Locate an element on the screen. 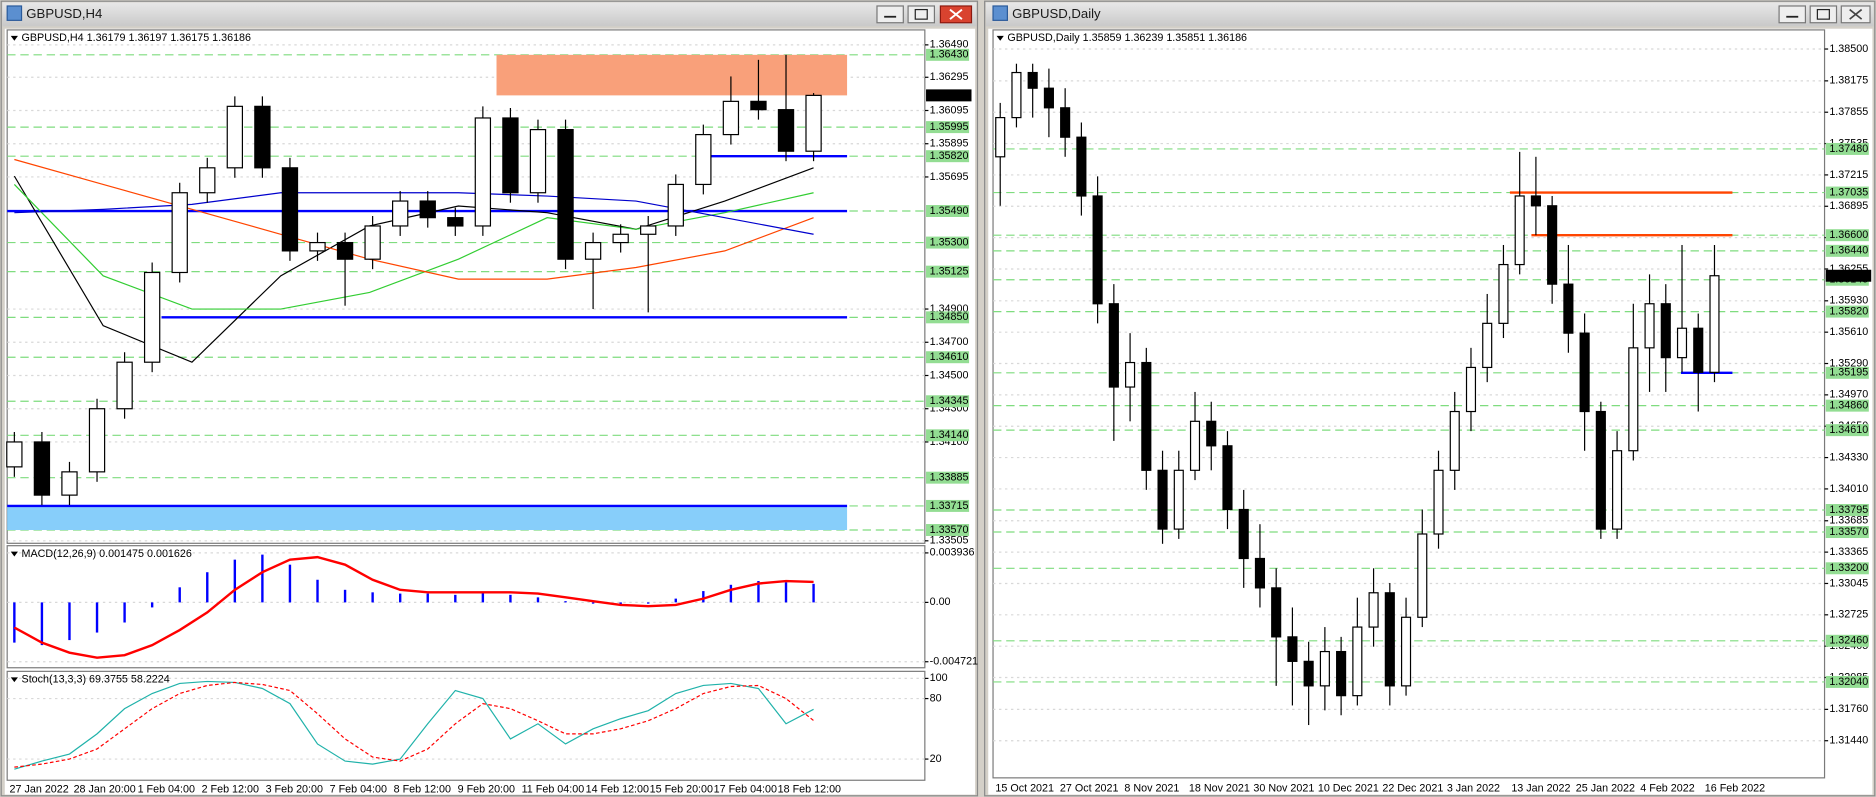  current-price-label: 1.36186 is located at coordinates (1848, 276).